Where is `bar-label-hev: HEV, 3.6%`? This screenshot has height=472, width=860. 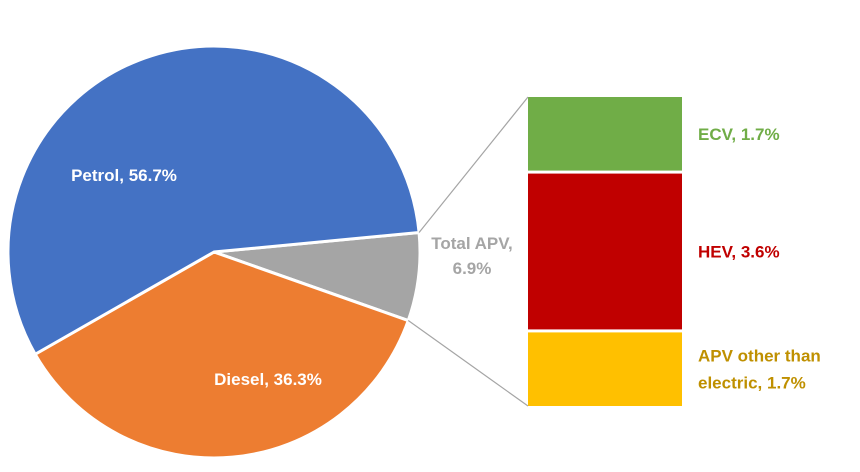 bar-label-hev: HEV, 3.6% is located at coordinates (739, 252).